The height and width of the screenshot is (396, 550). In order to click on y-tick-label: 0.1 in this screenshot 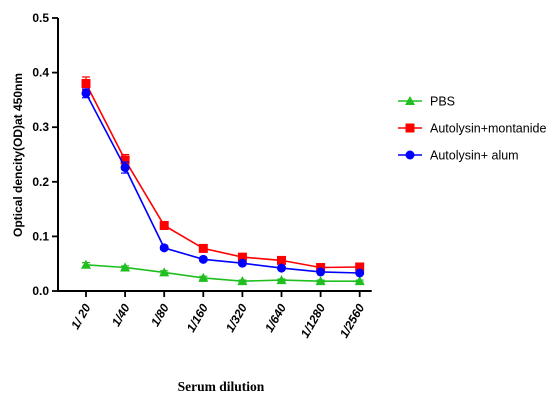, I will do `click(40, 236)`.